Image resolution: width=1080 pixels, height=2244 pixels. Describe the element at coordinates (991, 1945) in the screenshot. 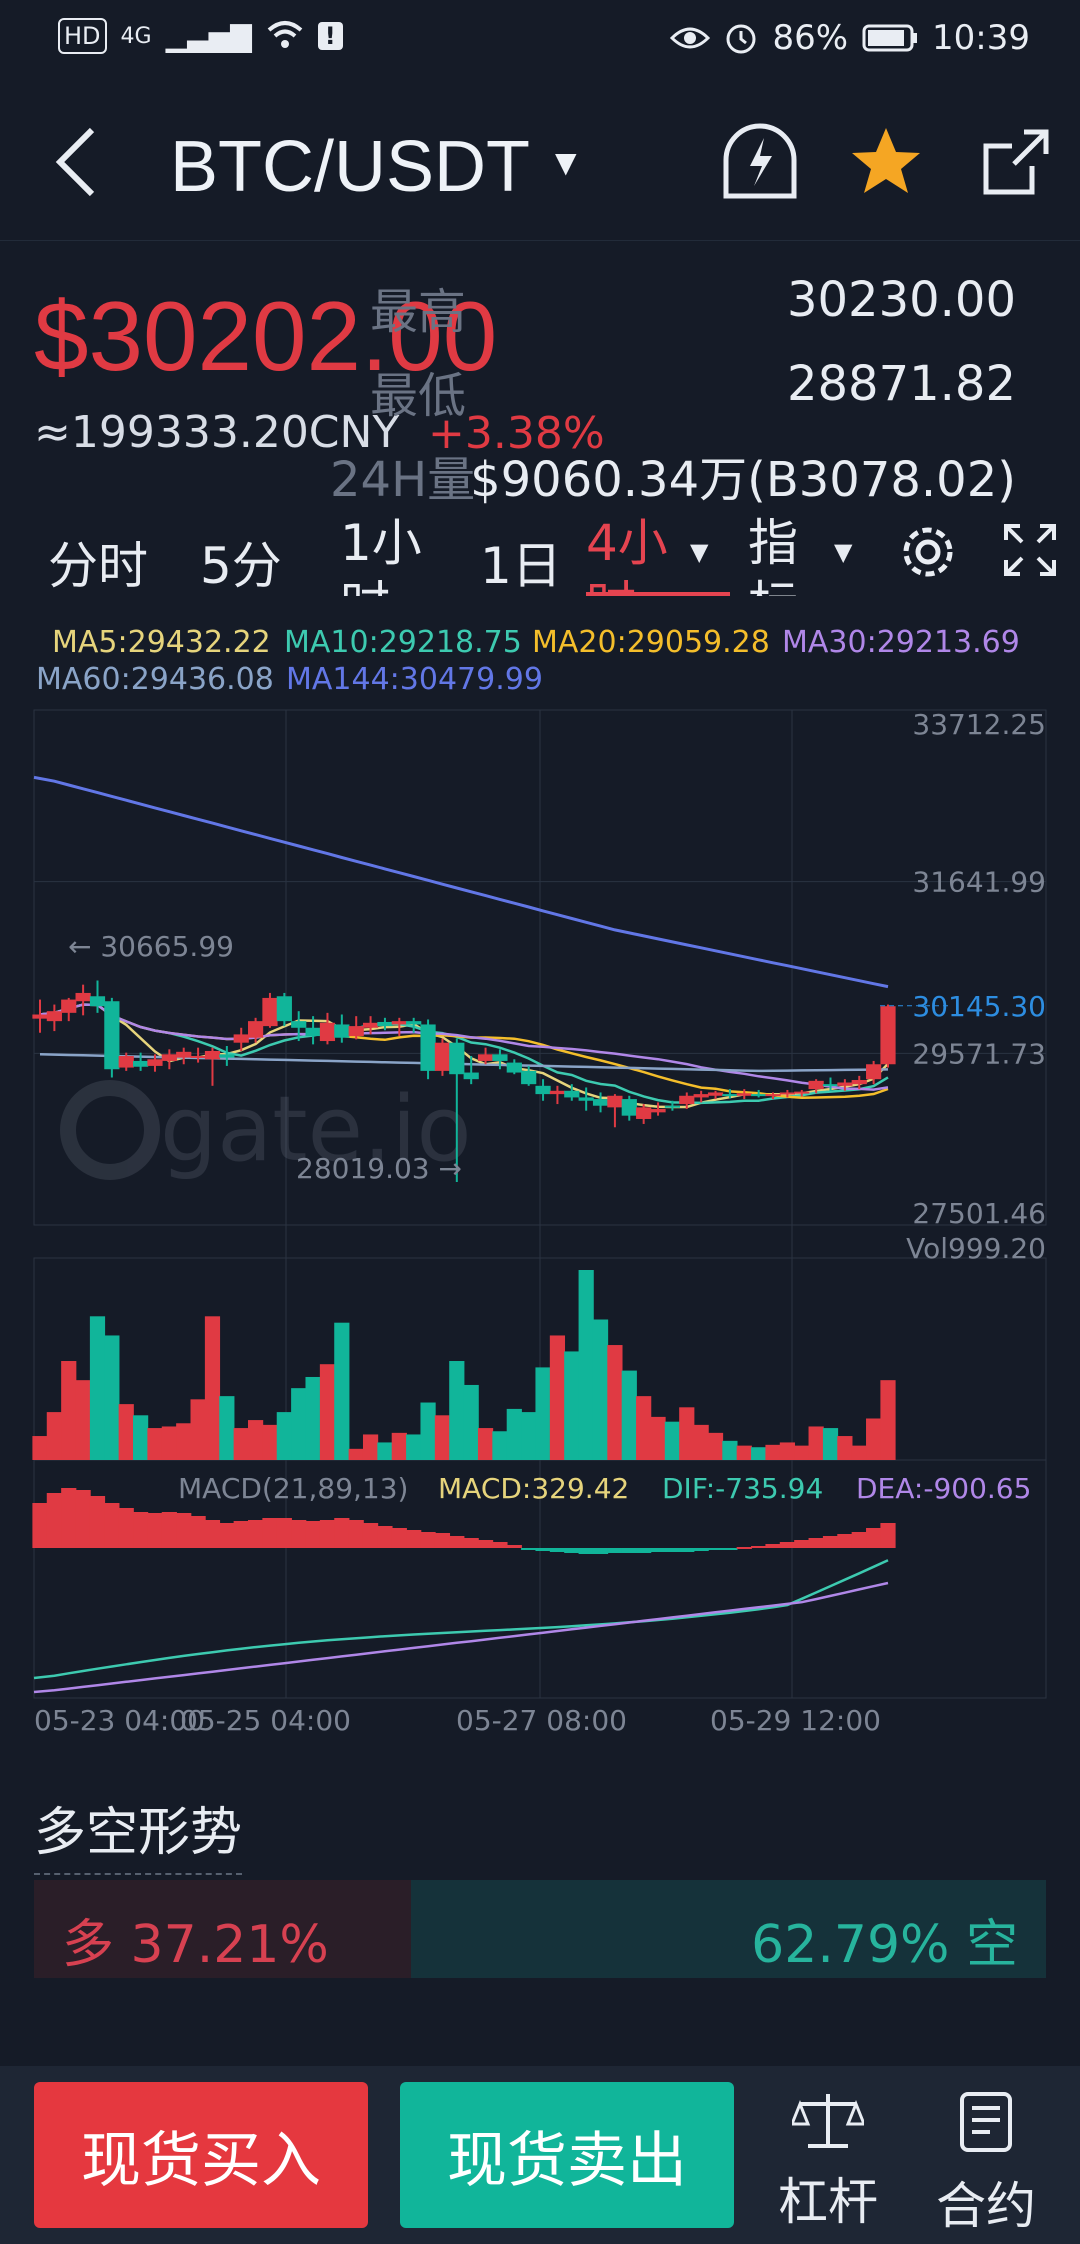

I see `short-label: 空` at that location.